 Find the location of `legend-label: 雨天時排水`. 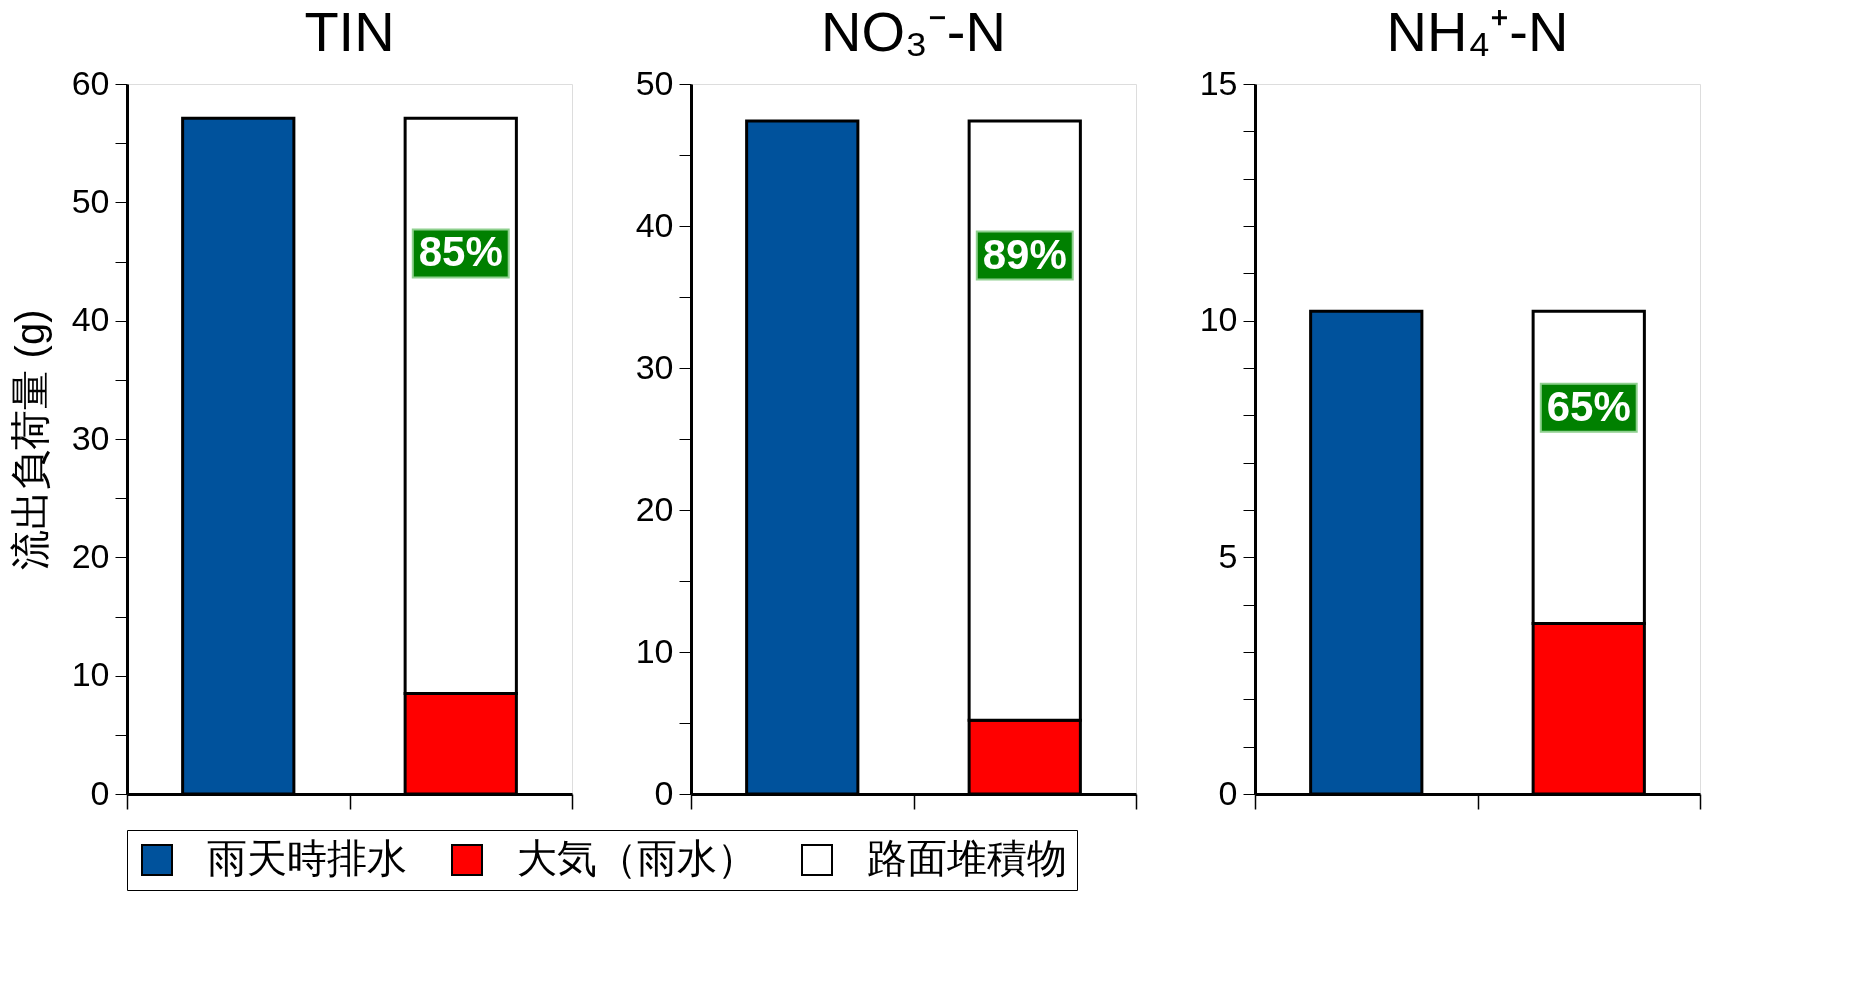

legend-label: 雨天時排水 is located at coordinates (307, 858).